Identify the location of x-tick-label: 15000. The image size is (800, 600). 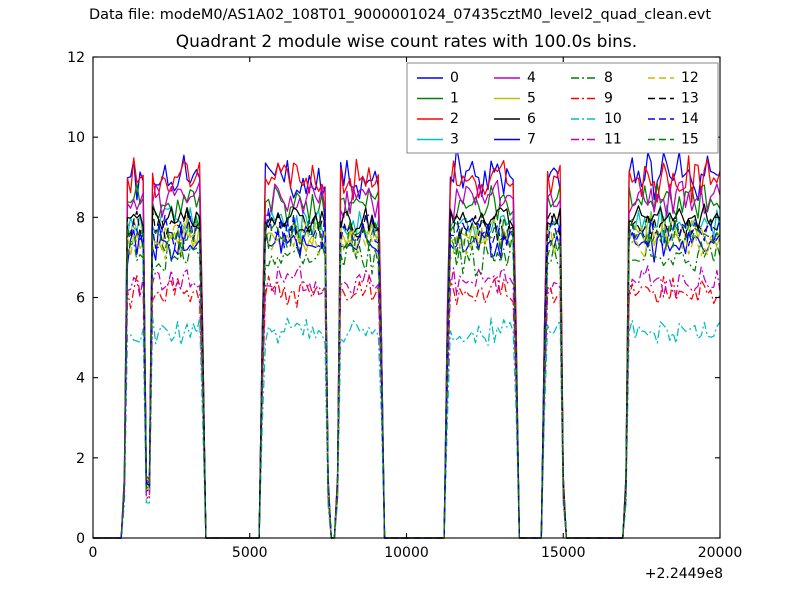
(563, 553).